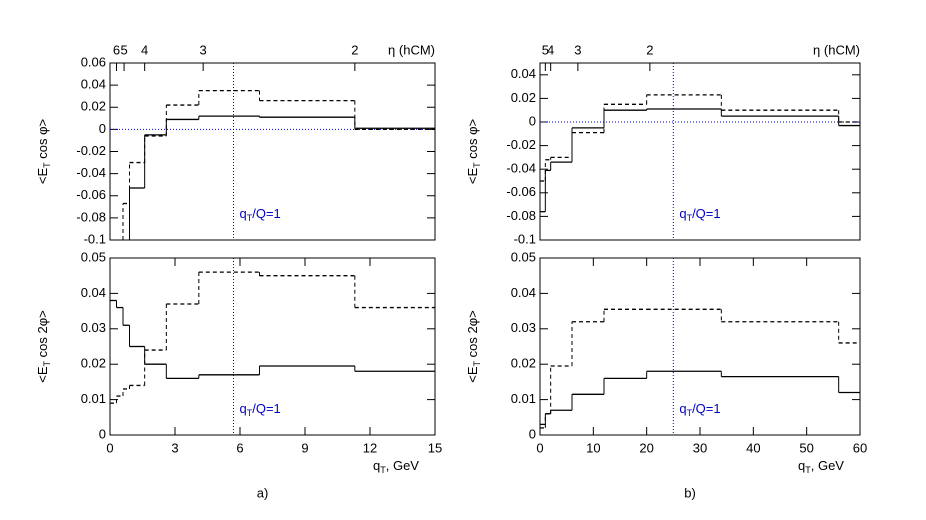  Describe the element at coordinates (593, 447) in the screenshot. I see `x-tick-label: 10` at that location.